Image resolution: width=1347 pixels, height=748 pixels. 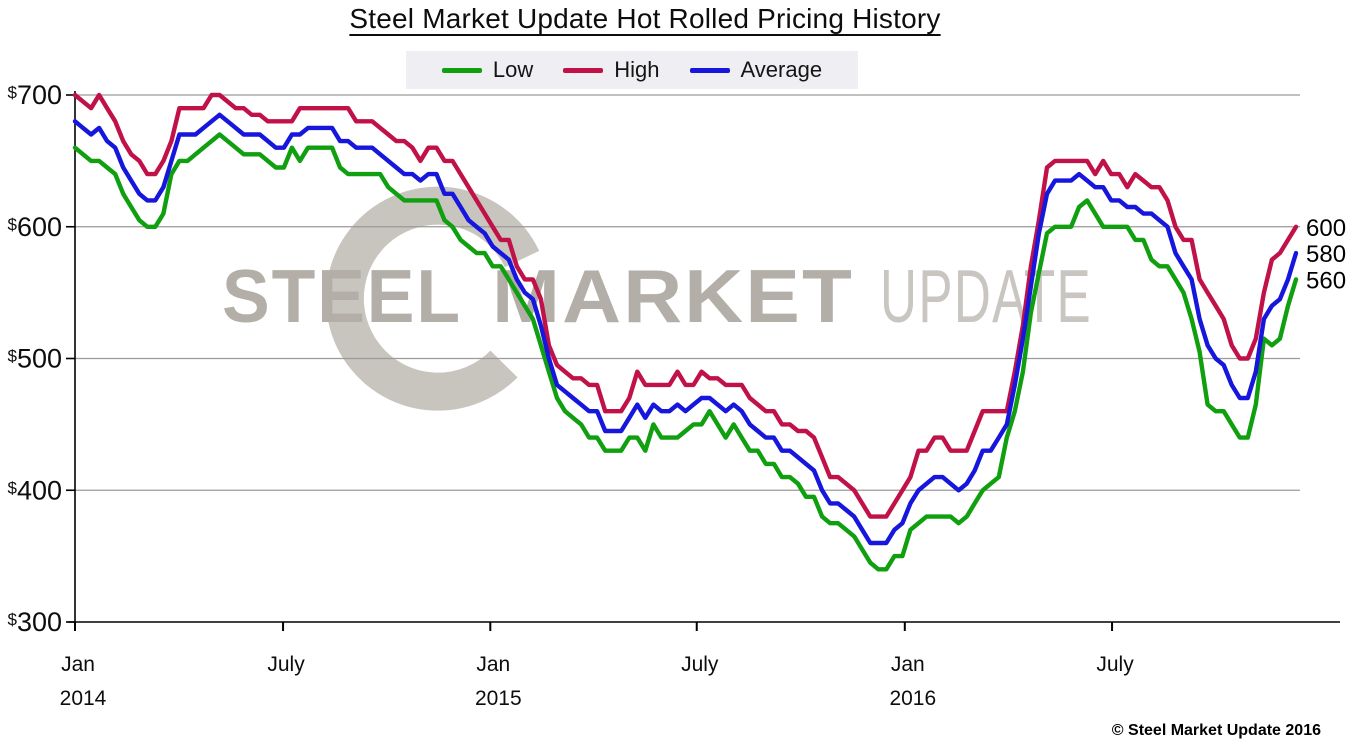 I want to click on y-tick-label-600: $600, so click(x=34, y=227).